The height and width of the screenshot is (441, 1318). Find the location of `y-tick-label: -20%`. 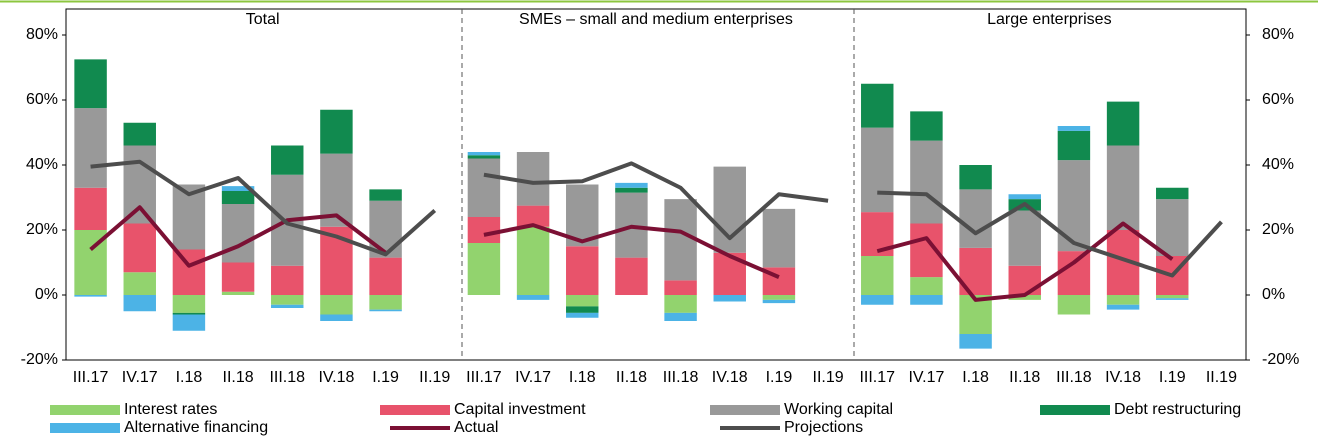

y-tick-label: -20% is located at coordinates (39, 359).